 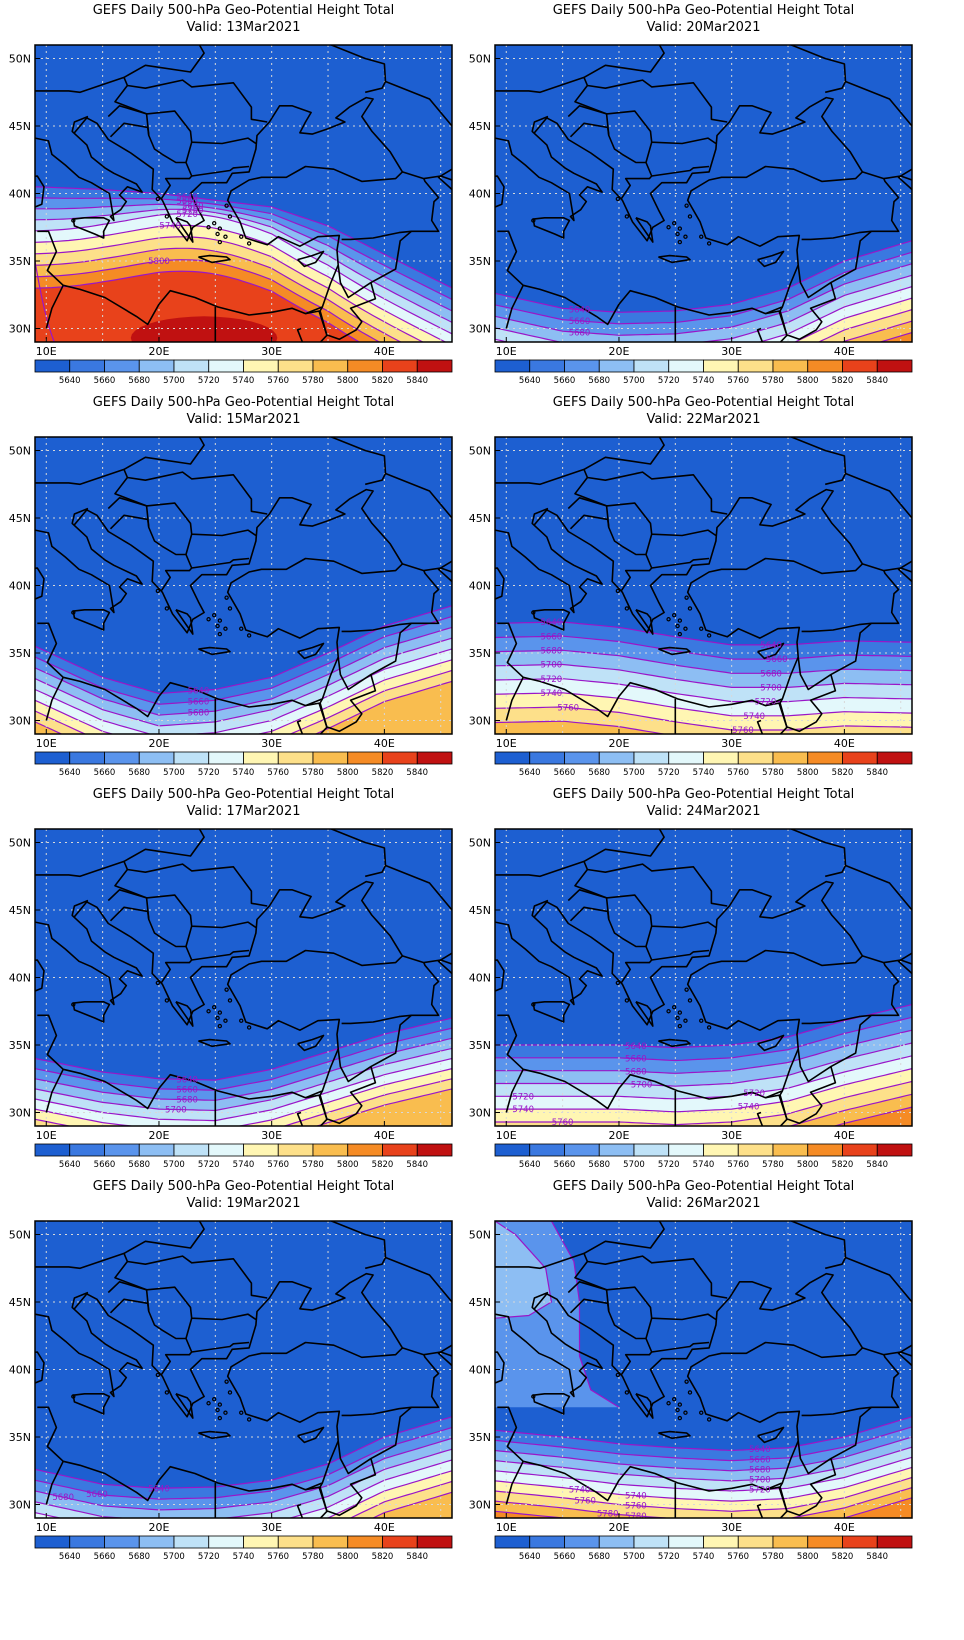 What do you see at coordinates (271, 743) in the screenshot?
I see `lon-tick-label: 30E` at bounding box center [271, 743].